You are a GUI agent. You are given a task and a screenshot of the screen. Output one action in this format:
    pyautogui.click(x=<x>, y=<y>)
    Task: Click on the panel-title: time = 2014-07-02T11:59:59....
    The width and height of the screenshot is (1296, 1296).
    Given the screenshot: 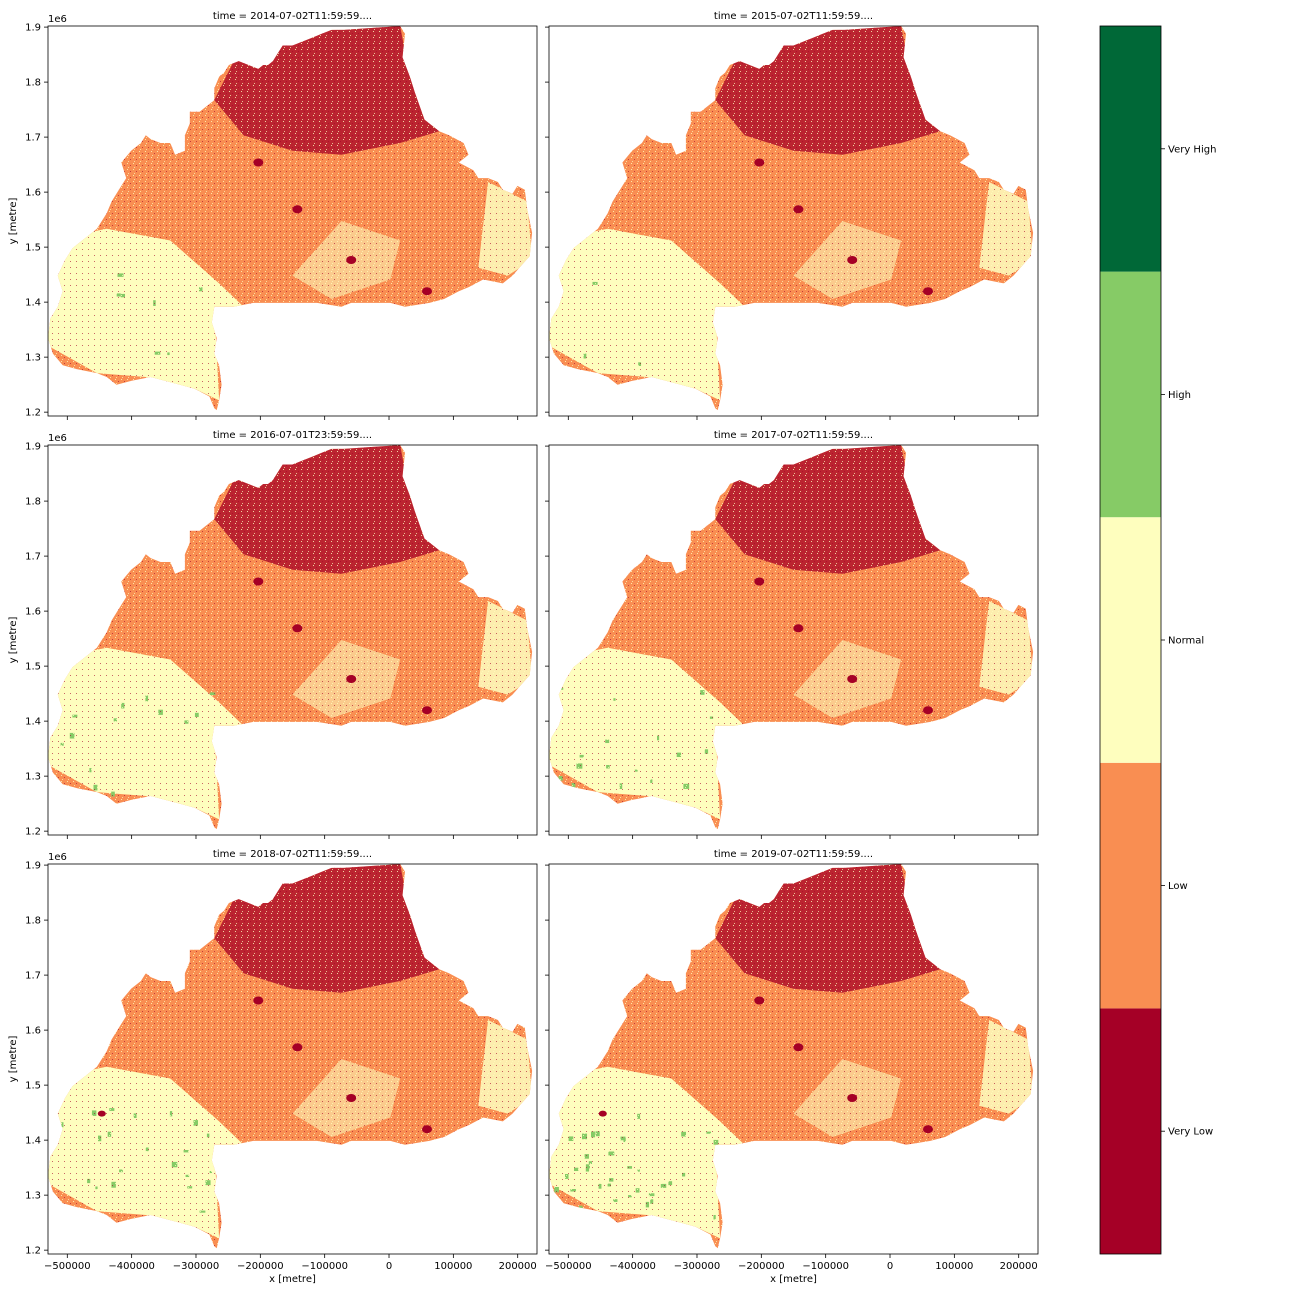 What is the action you would take?
    pyautogui.click(x=292, y=16)
    